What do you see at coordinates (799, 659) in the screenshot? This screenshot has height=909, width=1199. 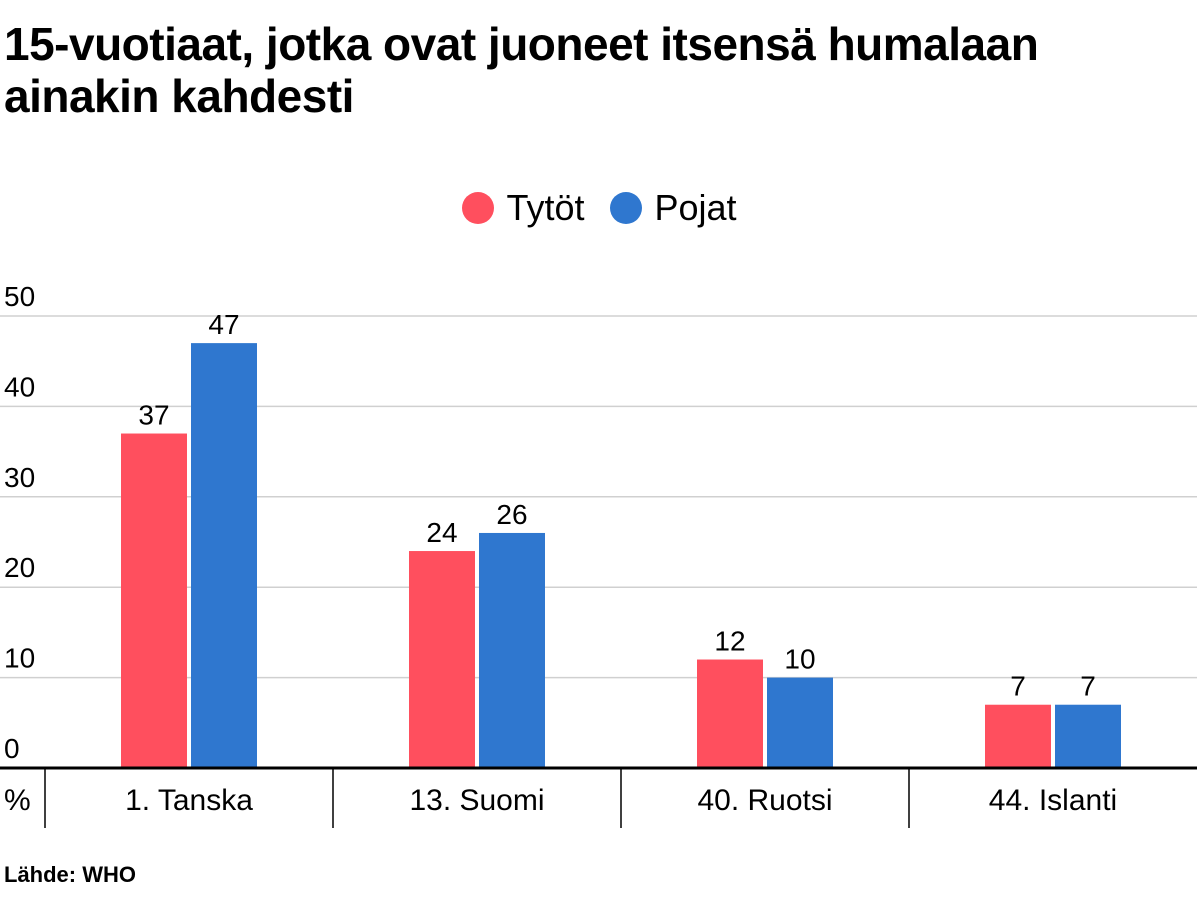 I see `data-label: 10` at bounding box center [799, 659].